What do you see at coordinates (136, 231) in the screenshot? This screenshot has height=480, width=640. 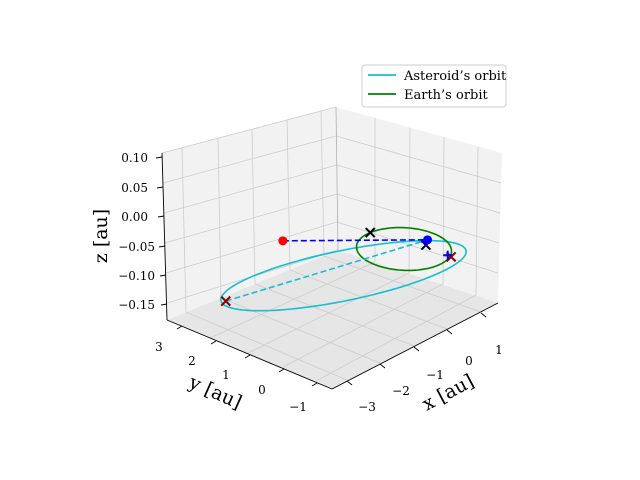 I see `z-tick-labels: 0.10 0.05 0.00 −0.05 −0.10 −0.15` at bounding box center [136, 231].